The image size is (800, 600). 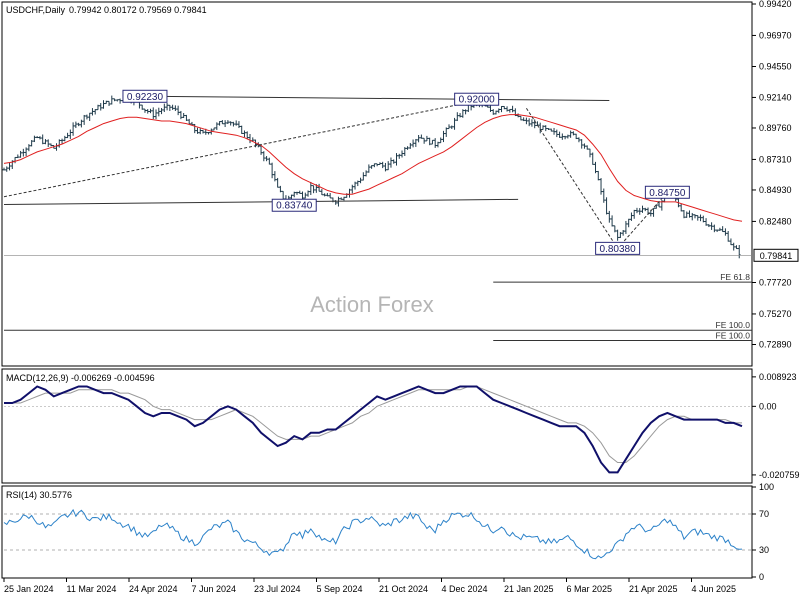 I want to click on macd-tick-label: -0.020759, so click(x=779, y=475).